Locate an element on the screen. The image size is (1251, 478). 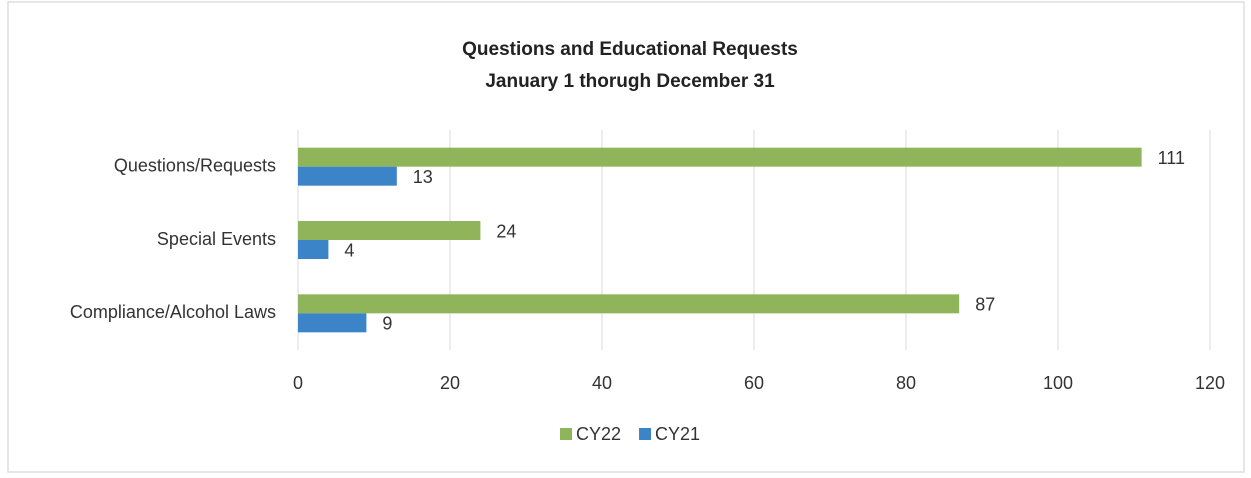
x-tick-label: 60 is located at coordinates (754, 383).